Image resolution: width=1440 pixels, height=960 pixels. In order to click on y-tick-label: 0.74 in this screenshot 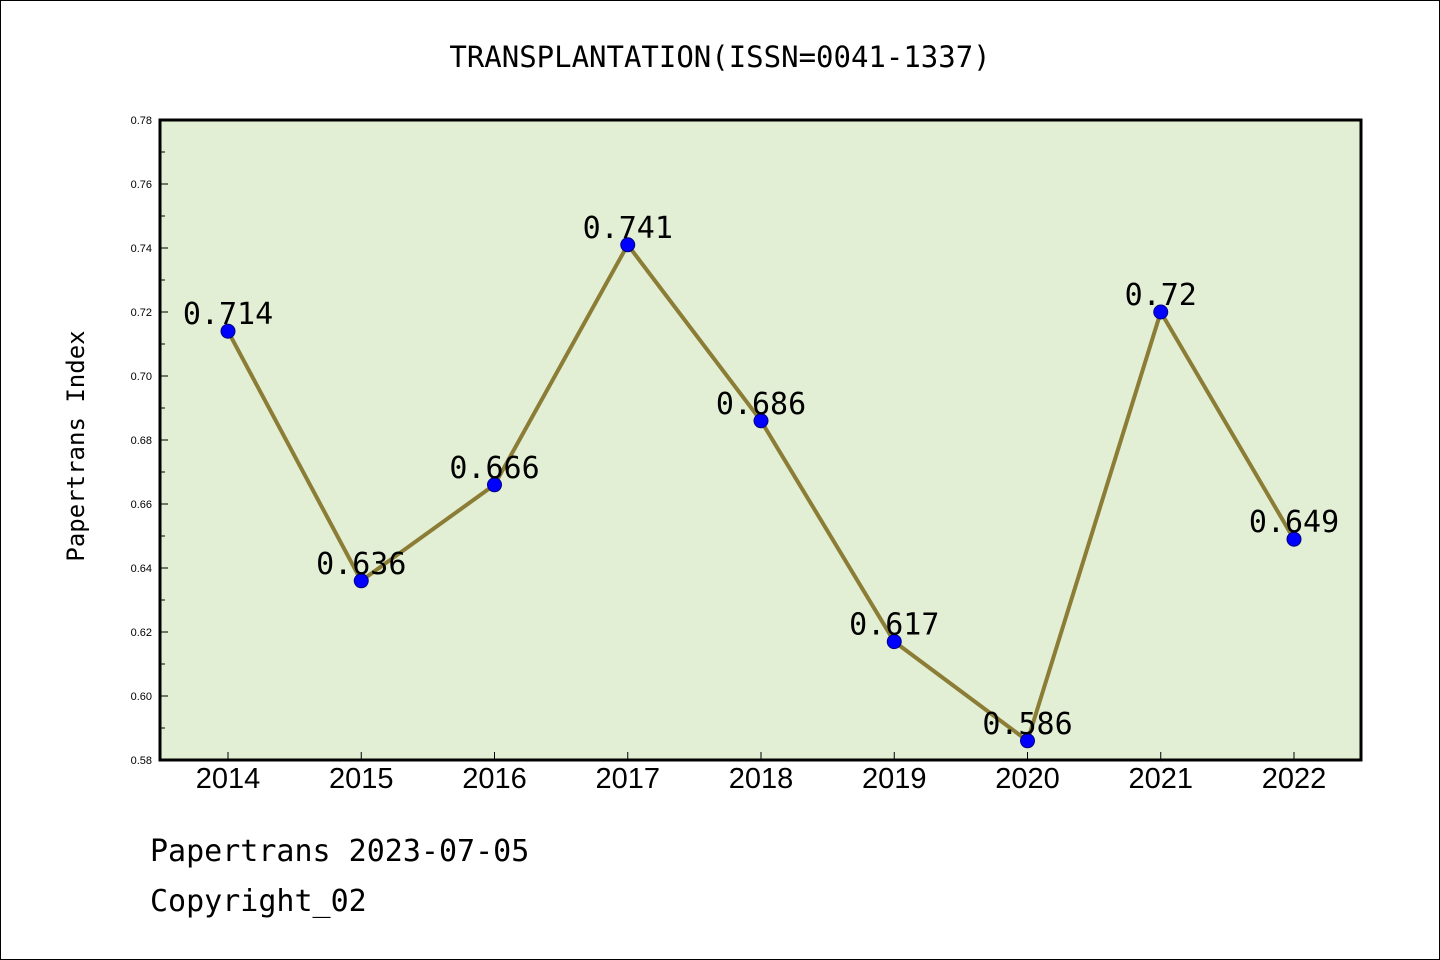, I will do `click(141, 249)`.